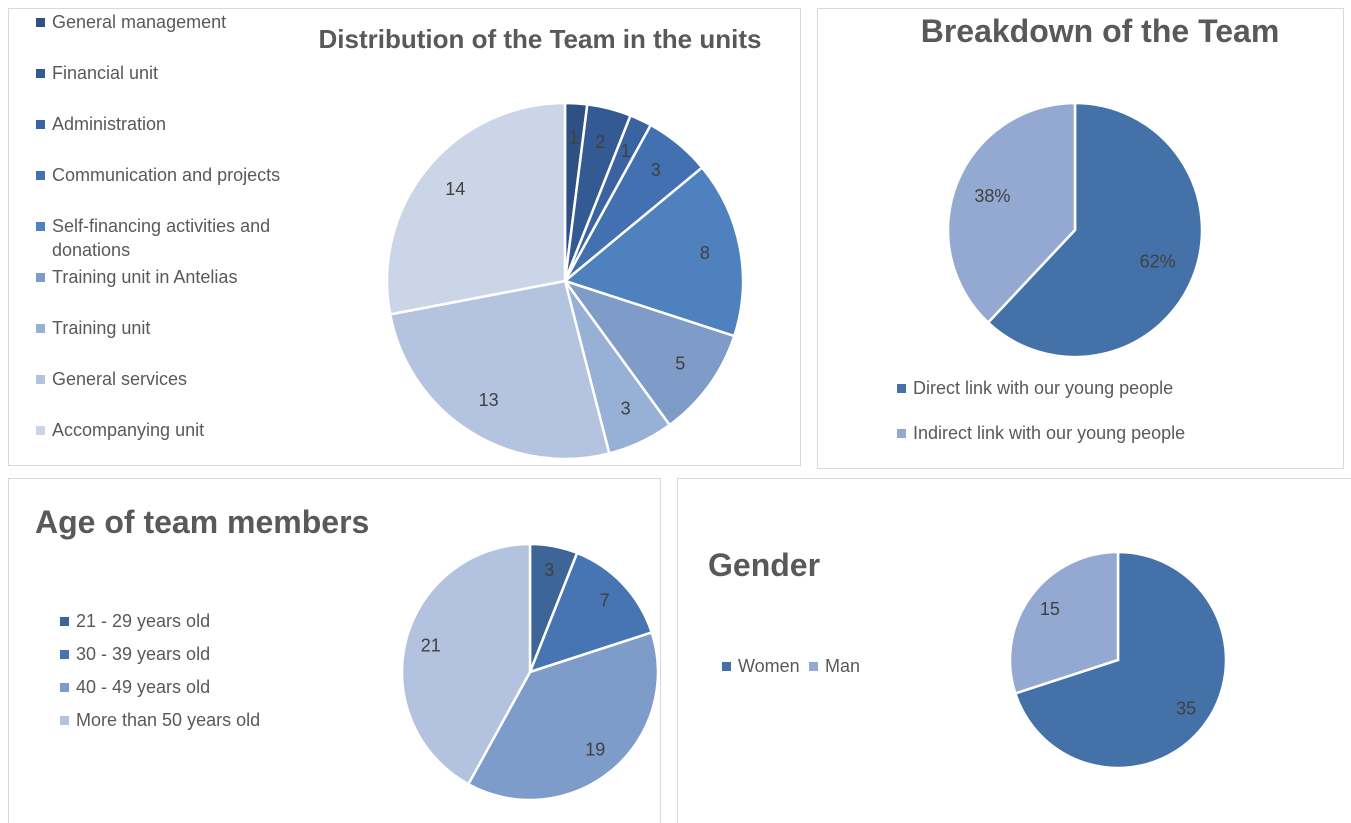 Image resolution: width=1351 pixels, height=823 pixels. I want to click on legend-item: General management, so click(171, 22).